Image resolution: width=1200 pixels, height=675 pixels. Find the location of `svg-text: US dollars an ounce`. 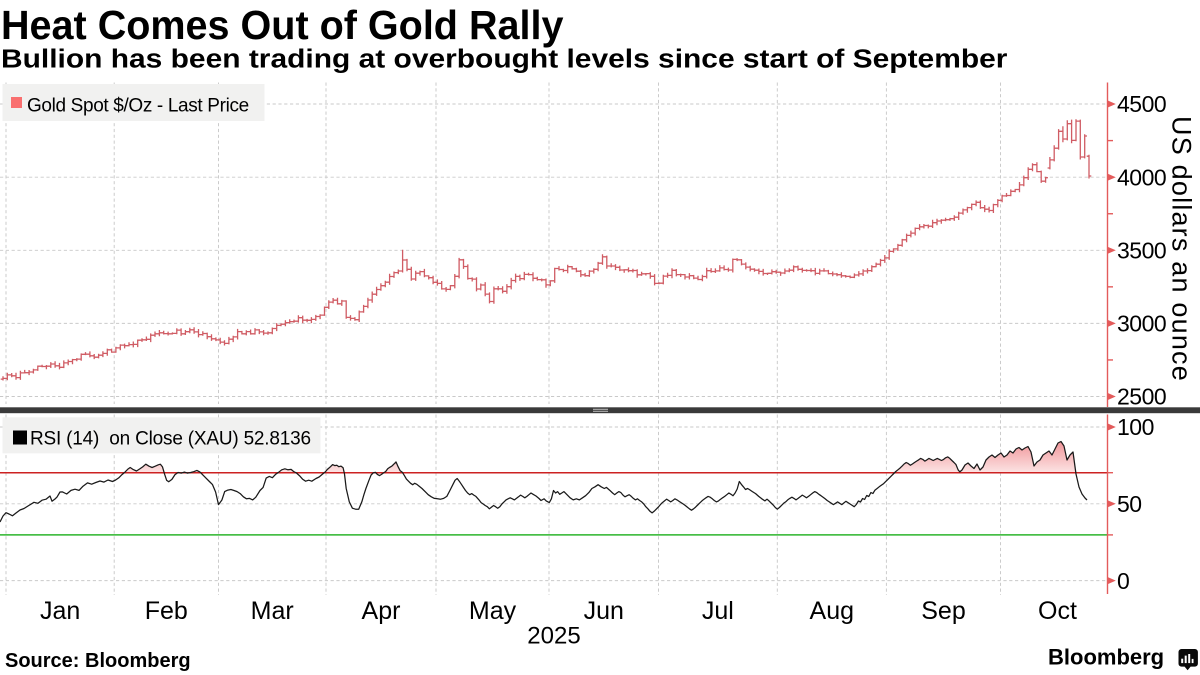

svg-text: US dollars an ounce is located at coordinates (1182, 249).